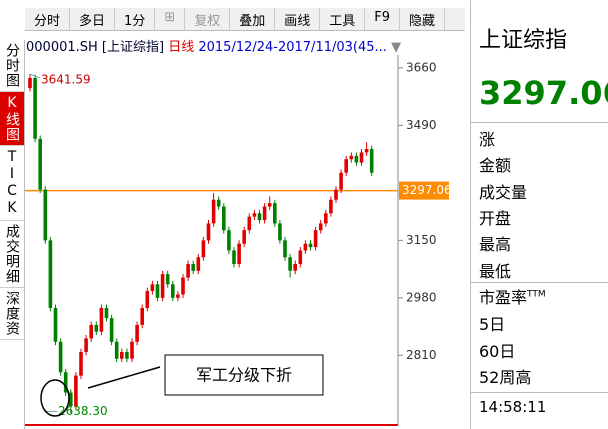 Image resolution: width=608 pixels, height=429 pixels. I want to click on callout-line, so click(124, 377).